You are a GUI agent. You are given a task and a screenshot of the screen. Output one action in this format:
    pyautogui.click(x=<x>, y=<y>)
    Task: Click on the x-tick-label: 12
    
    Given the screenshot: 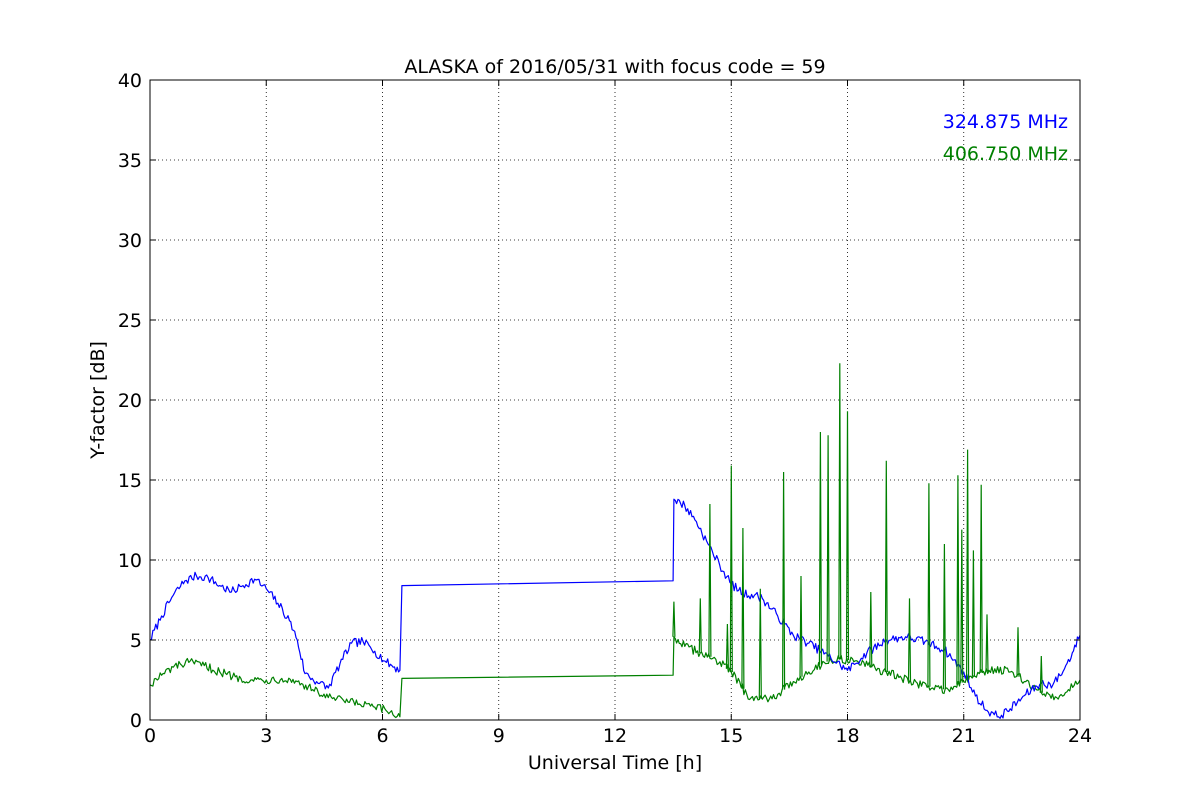 What is the action you would take?
    pyautogui.click(x=615, y=736)
    